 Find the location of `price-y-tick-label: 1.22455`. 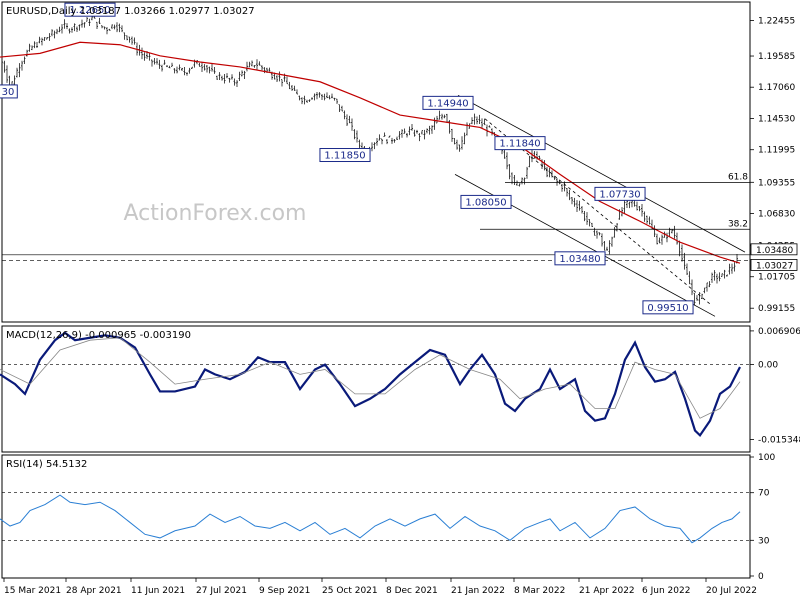

price-y-tick-label: 1.22455 is located at coordinates (776, 22).